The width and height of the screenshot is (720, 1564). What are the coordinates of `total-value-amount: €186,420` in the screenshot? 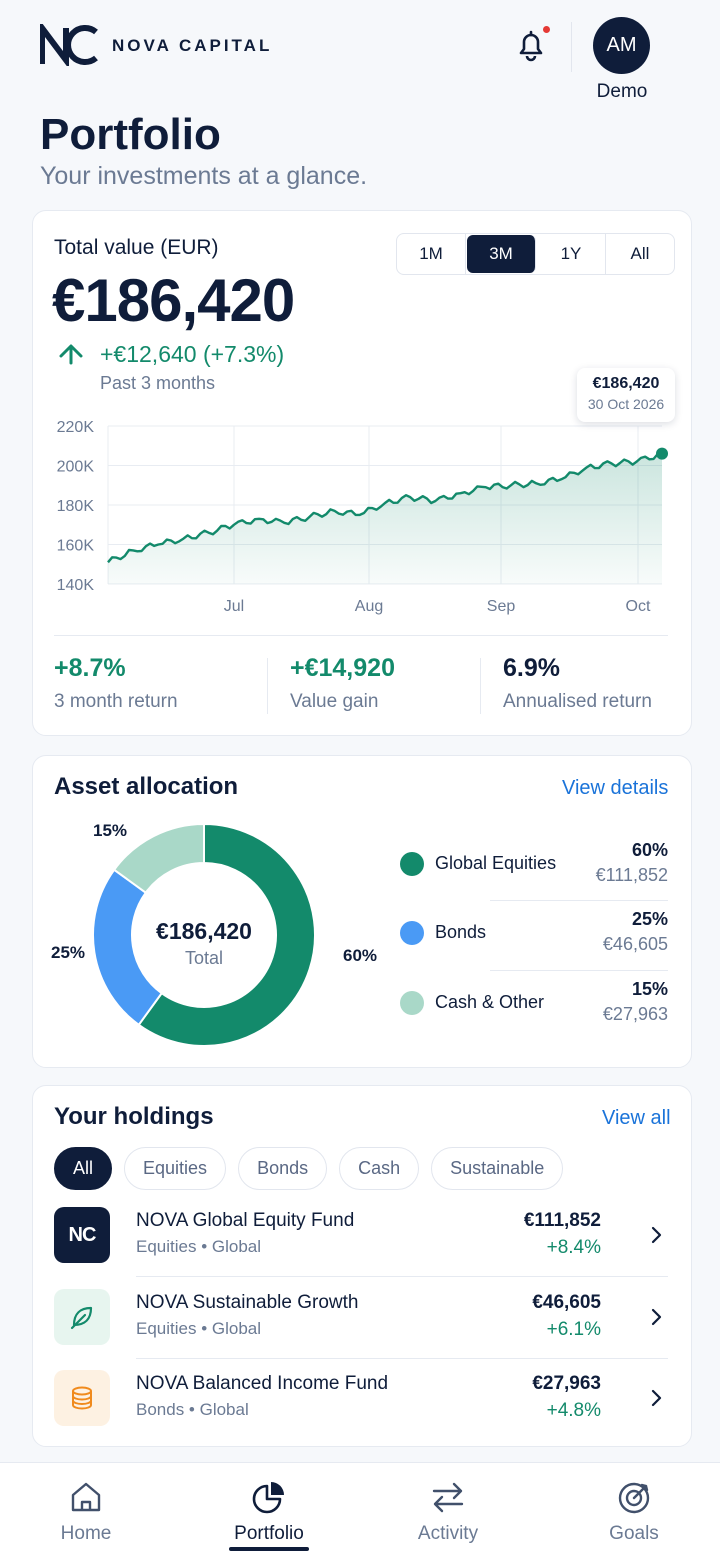 It's located at (173, 300).